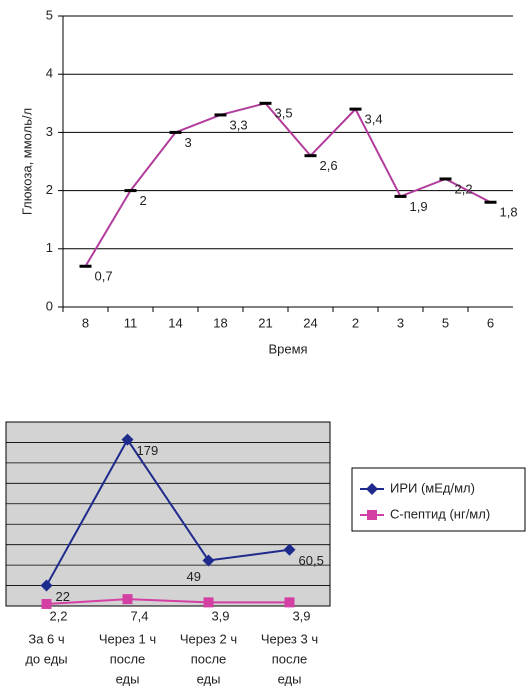  Describe the element at coordinates (445, 322) in the screenshot. I see `x-tick-label: 5` at that location.